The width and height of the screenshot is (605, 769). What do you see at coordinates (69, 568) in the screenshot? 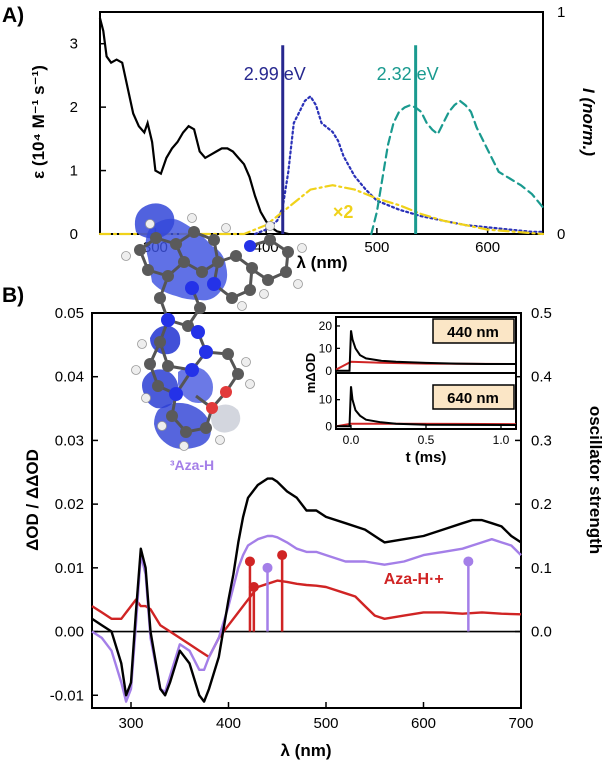
I see `panel-b-y-tick-label-left: 0.01` at bounding box center [69, 568].